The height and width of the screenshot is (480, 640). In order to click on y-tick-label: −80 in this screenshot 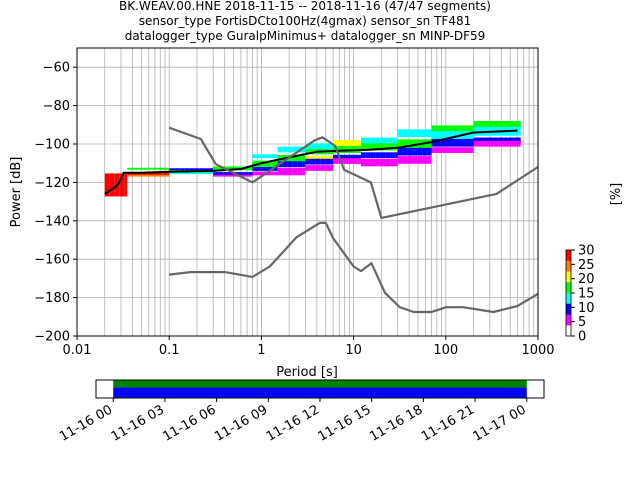, I will do `click(56, 106)`.